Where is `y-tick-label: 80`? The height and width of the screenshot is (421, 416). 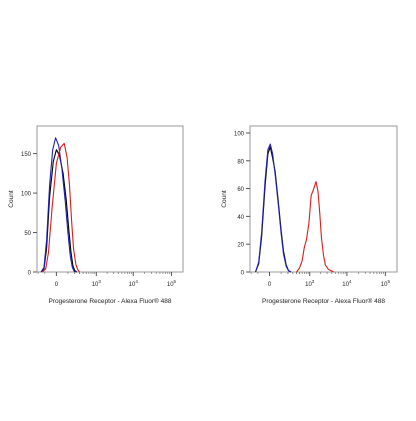 y-tick-label: 80 is located at coordinates (240, 162).